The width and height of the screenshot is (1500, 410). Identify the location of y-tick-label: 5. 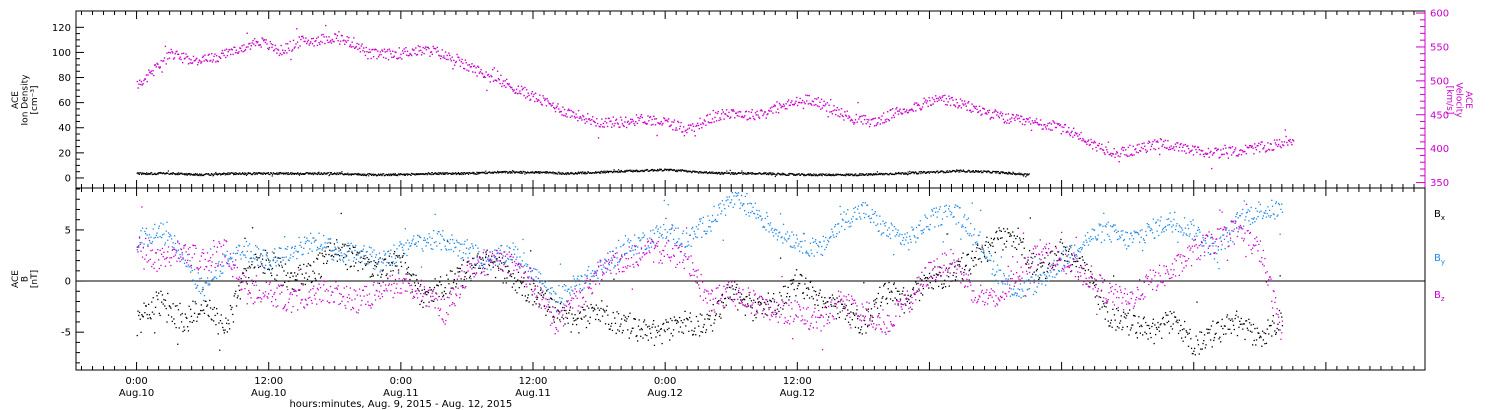
(68, 230).